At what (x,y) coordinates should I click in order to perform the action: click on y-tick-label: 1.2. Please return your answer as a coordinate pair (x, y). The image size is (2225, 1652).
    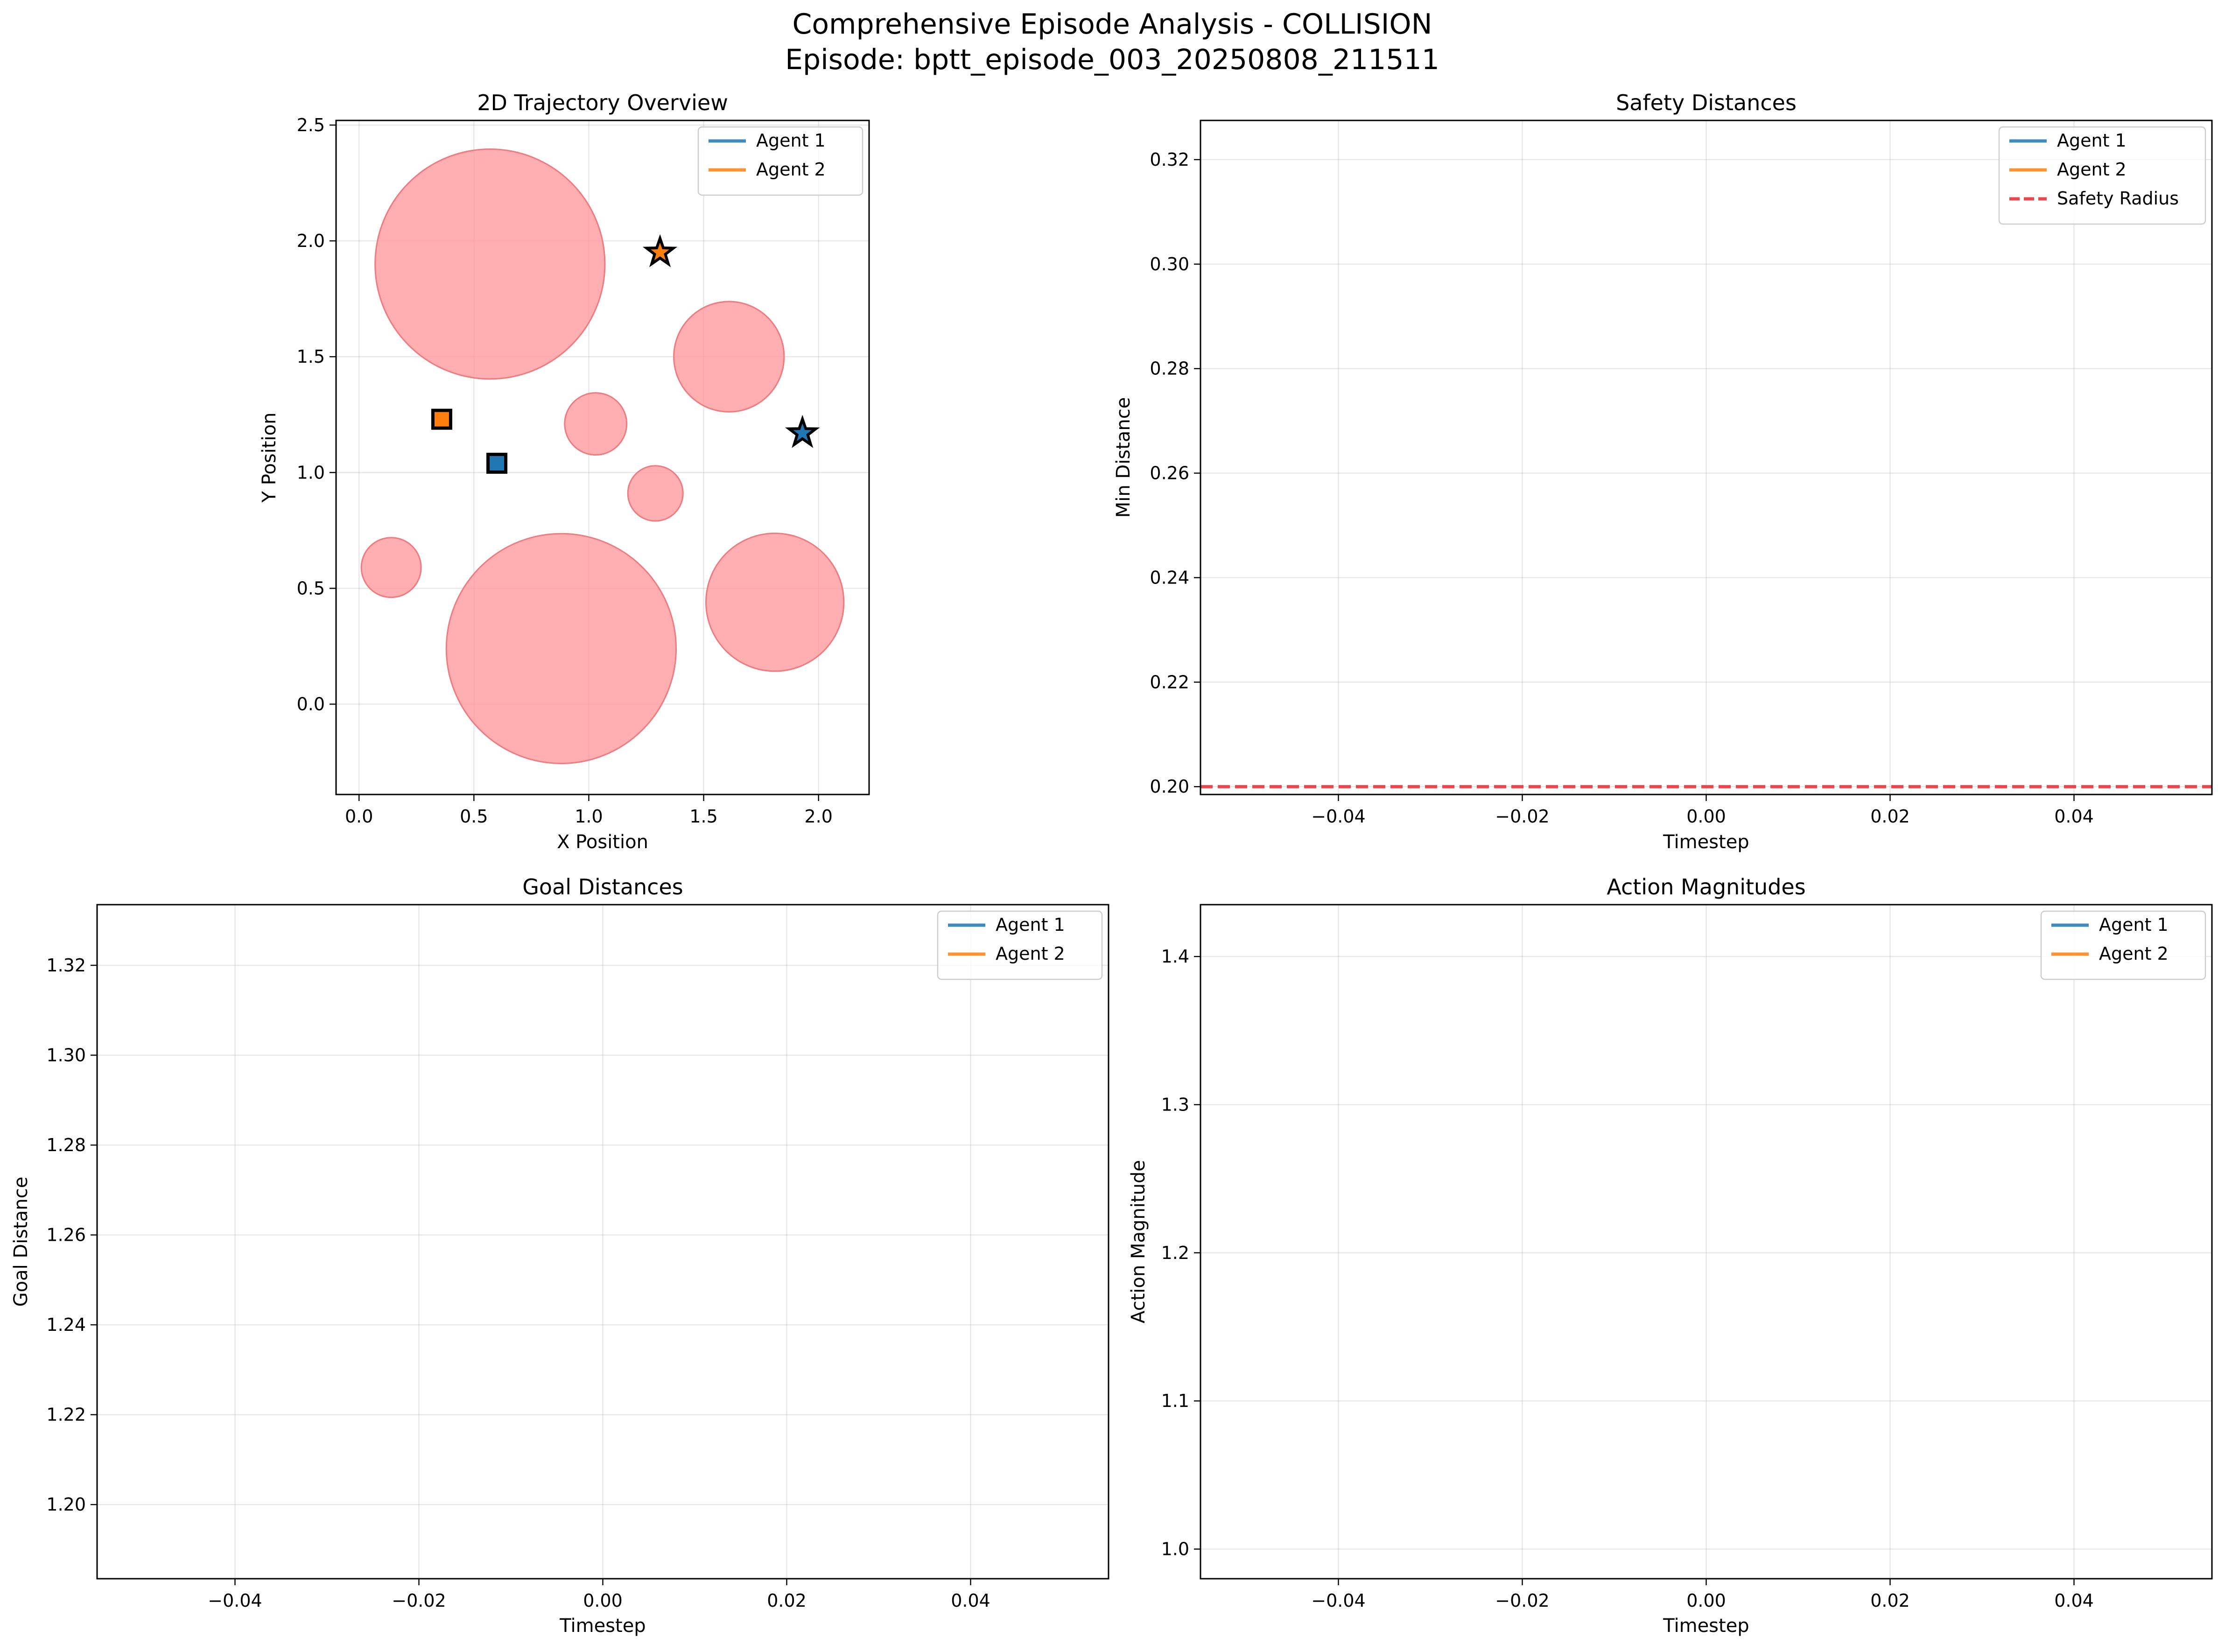
    Looking at the image, I should click on (1175, 1253).